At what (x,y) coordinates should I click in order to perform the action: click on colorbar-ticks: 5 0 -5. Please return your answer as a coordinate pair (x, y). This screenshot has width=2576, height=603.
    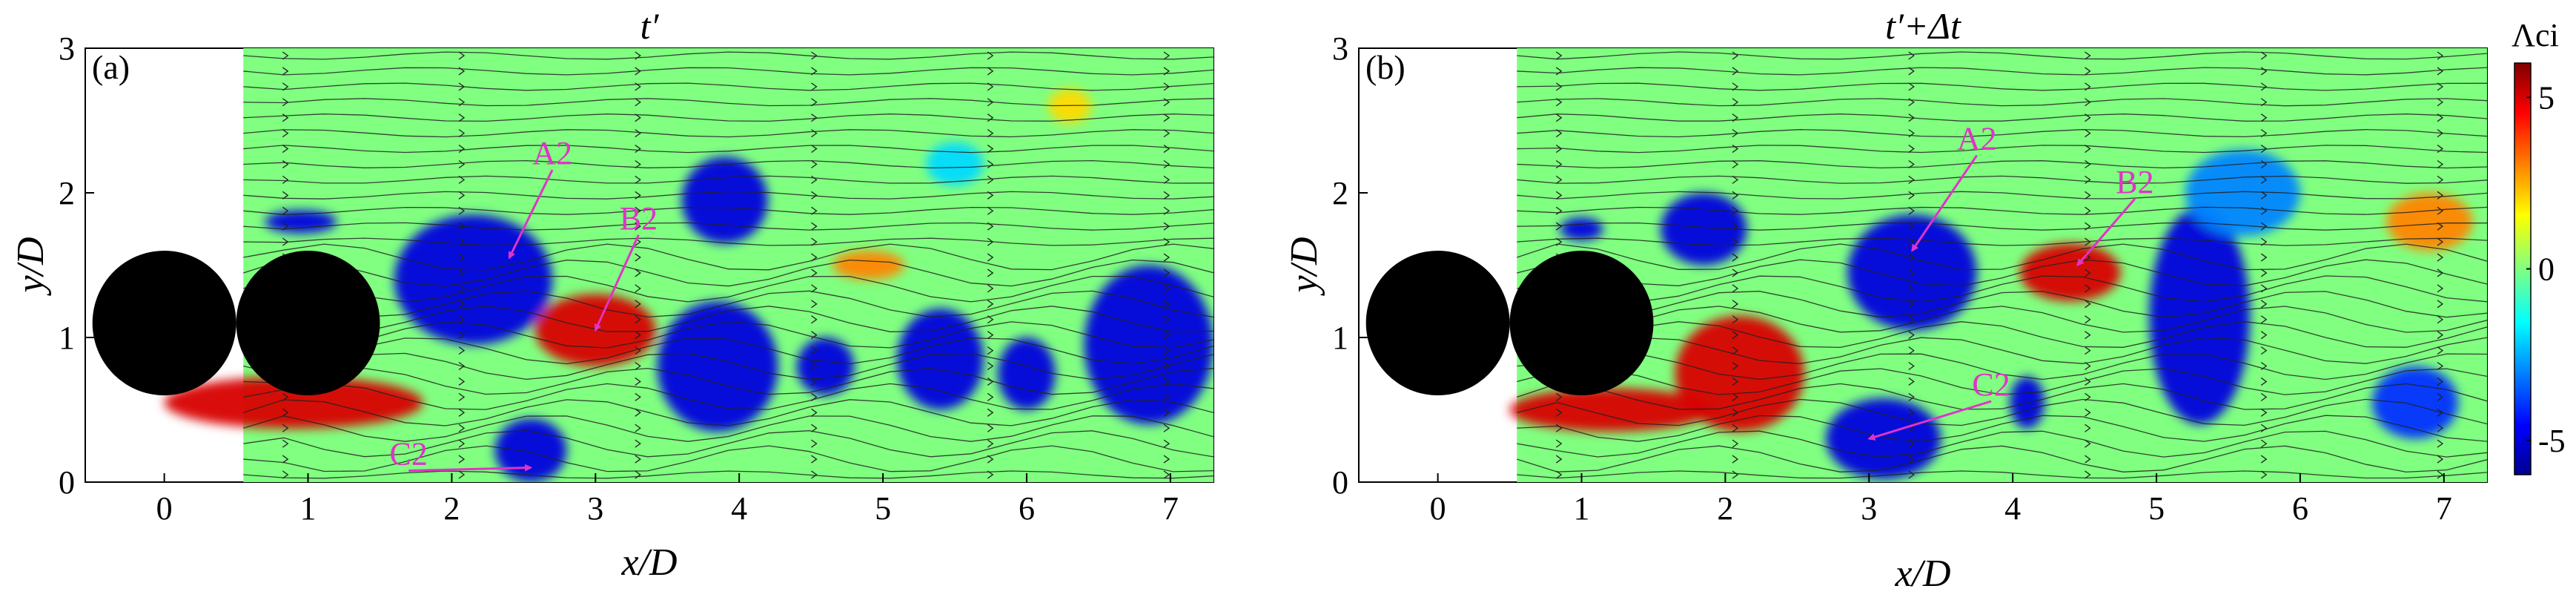
    Looking at the image, I should click on (2546, 269).